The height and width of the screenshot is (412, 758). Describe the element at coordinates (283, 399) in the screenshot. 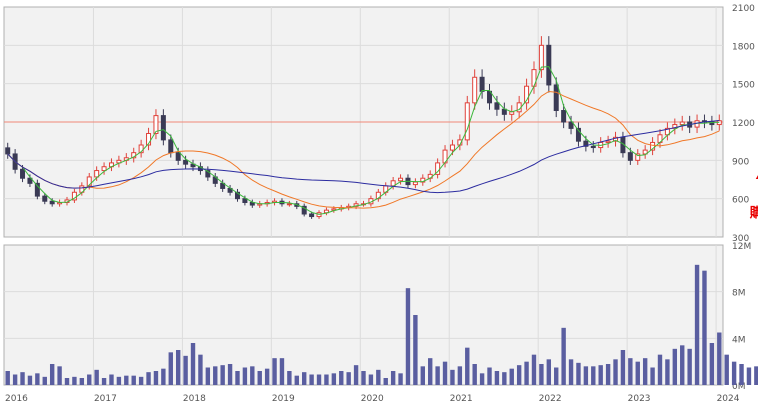

I see `x-tick-label: 2019` at that location.